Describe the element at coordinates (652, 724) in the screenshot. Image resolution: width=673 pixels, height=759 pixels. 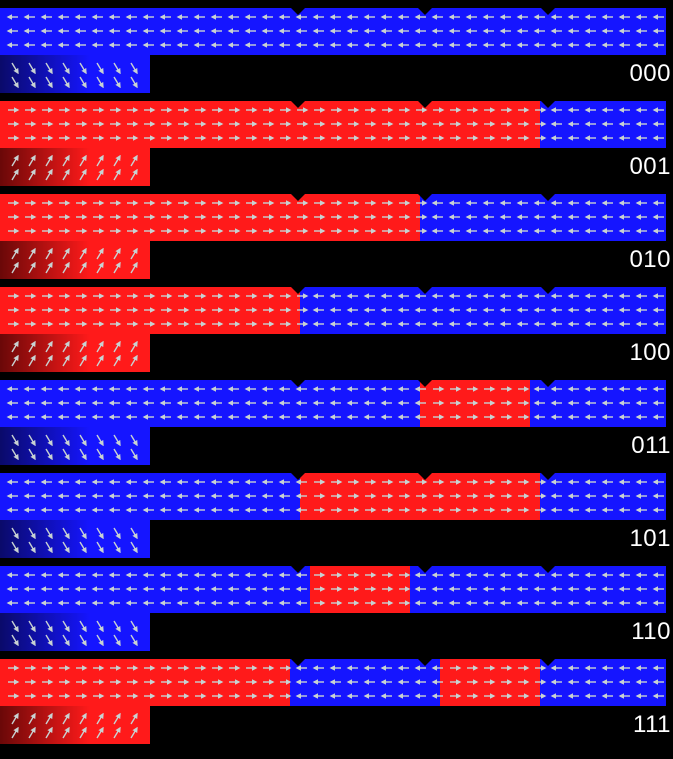
I see `state-label-111: 111` at that location.